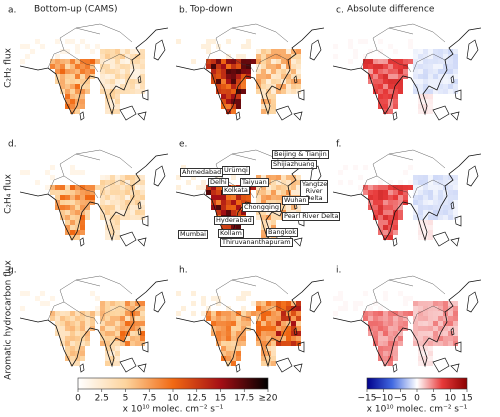 This screenshot has height=417, width=500. What do you see at coordinates (246, 300) in the screenshot?
I see `border` at bounding box center [246, 300].